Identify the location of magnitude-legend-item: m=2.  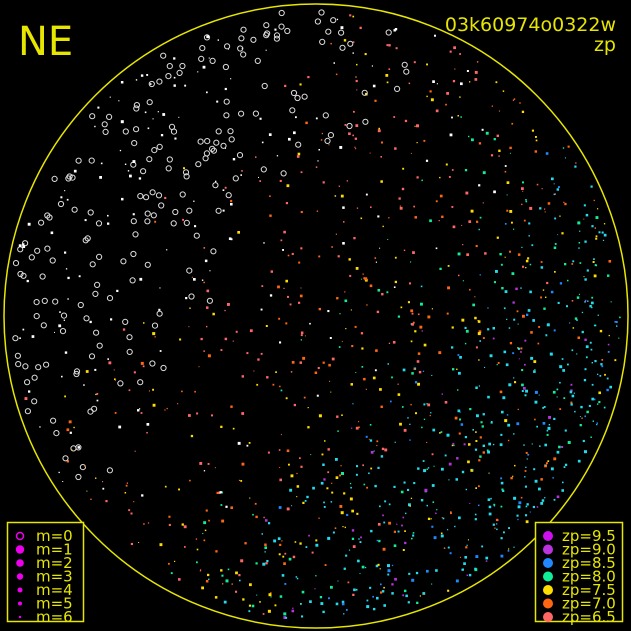
(44, 563).